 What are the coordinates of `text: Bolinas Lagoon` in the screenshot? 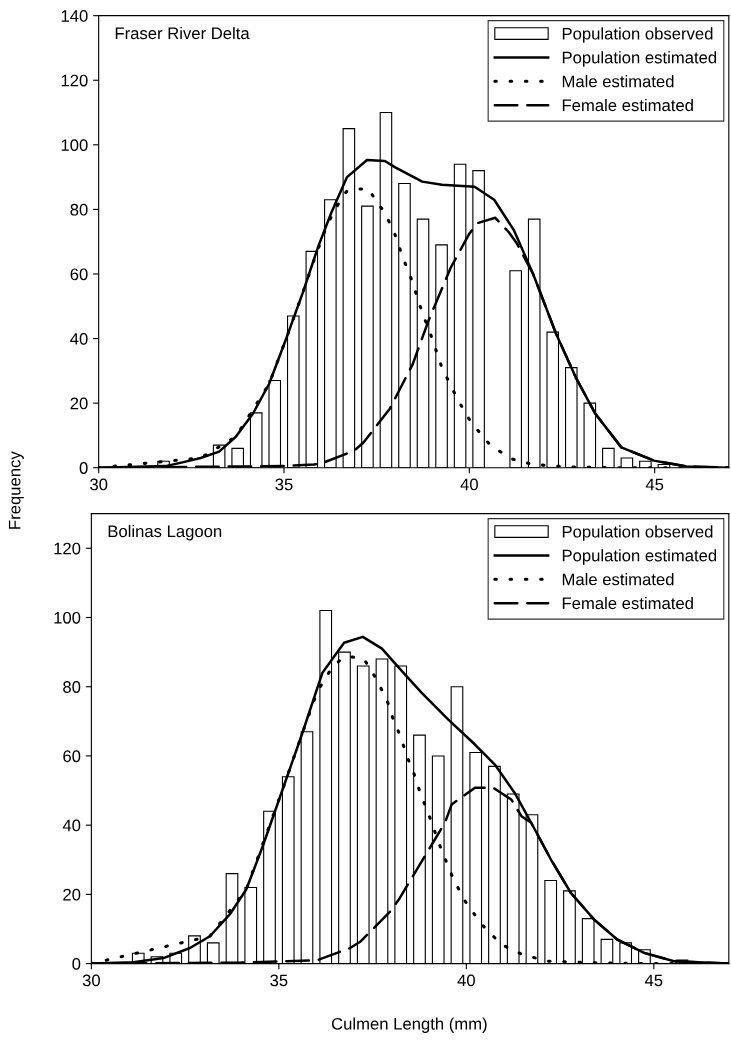 It's located at (165, 532).